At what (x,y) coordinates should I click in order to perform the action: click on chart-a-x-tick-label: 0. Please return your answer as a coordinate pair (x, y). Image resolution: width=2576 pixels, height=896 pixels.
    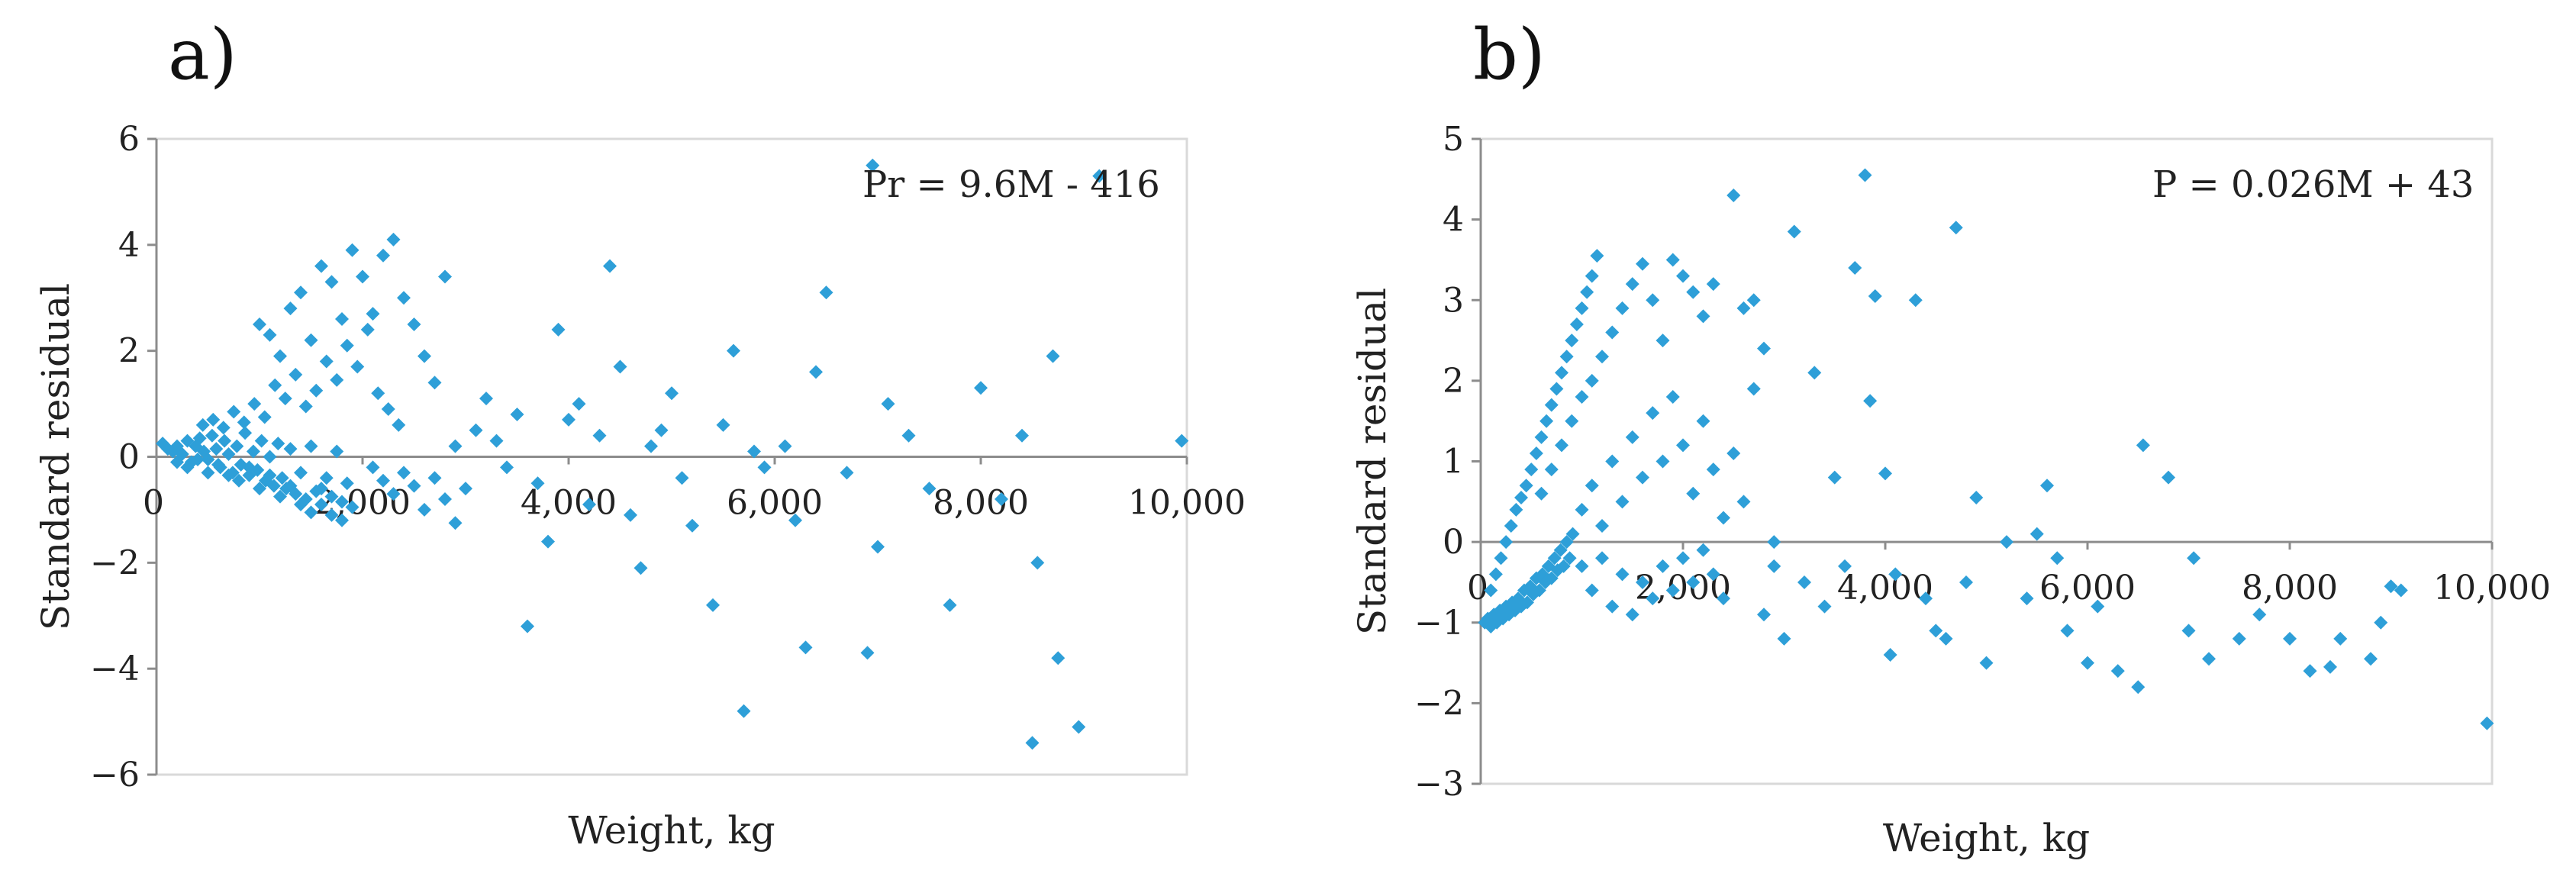
    Looking at the image, I should click on (154, 503).